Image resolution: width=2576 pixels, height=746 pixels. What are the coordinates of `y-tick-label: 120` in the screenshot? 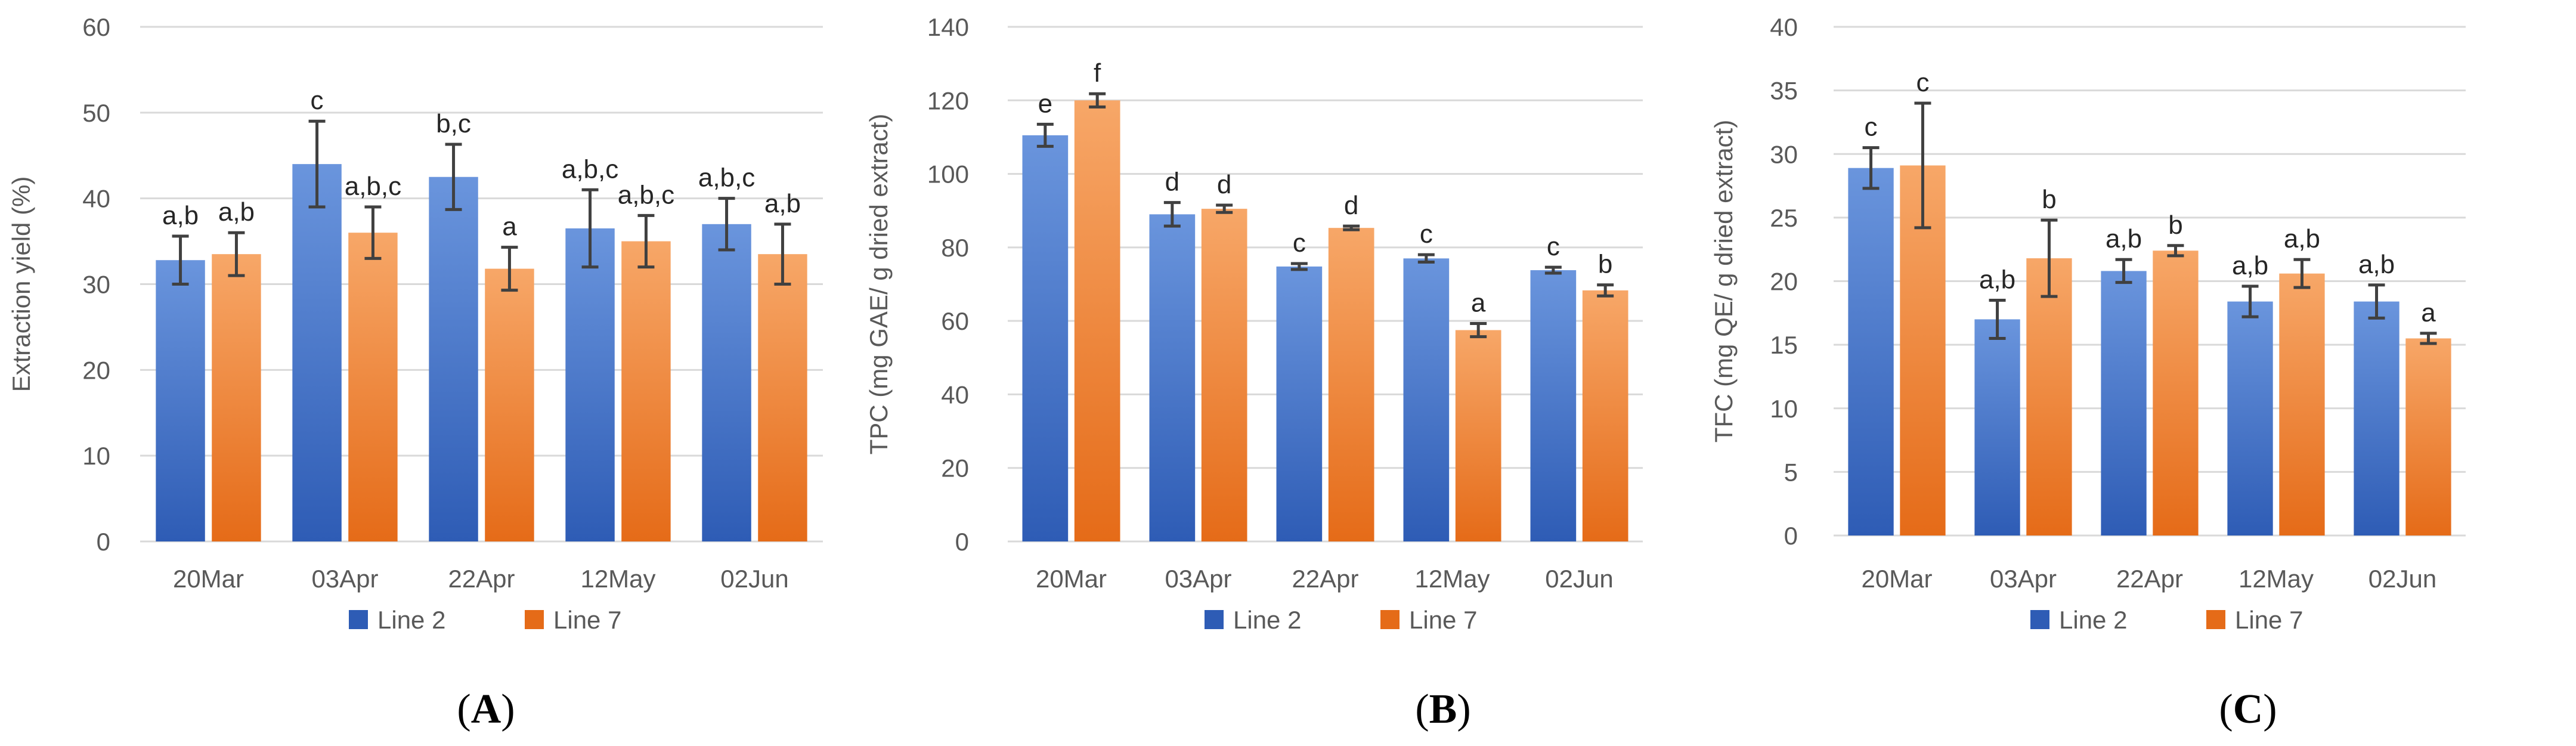 It's located at (948, 100).